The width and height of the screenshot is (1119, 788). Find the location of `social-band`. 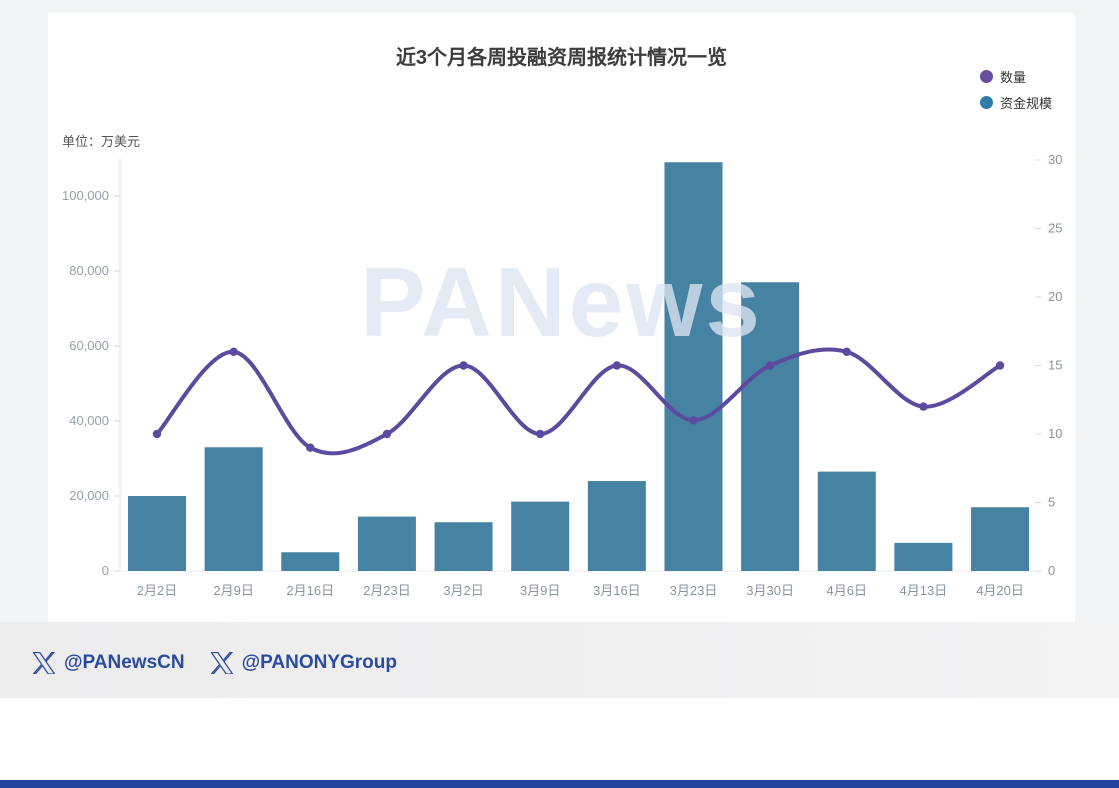

social-band is located at coordinates (559, 660).